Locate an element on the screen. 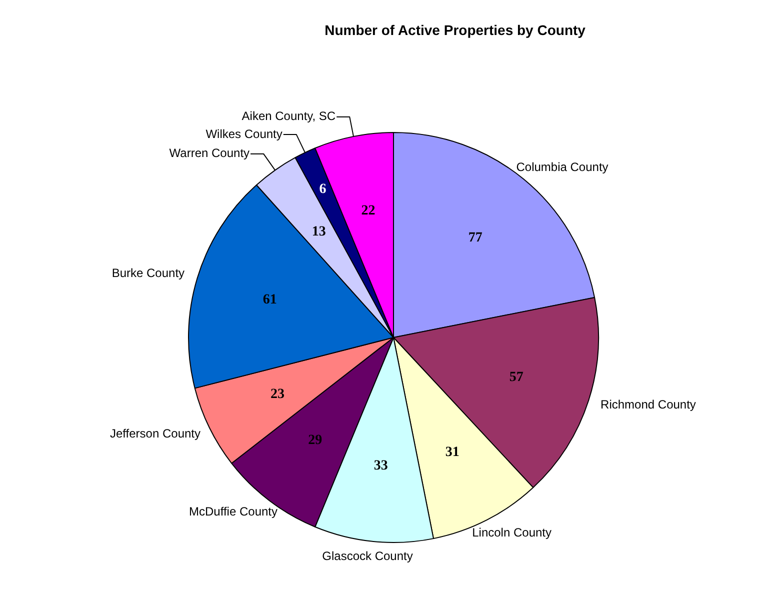  slice-label: Burke County is located at coordinates (148, 273).